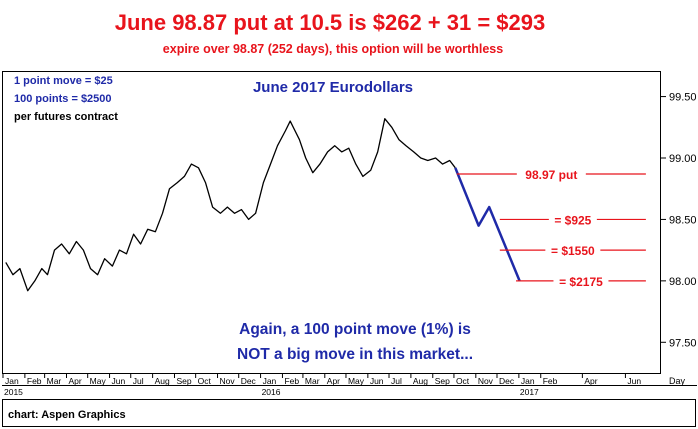 The width and height of the screenshot is (698, 429). I want to click on y-axis: 97.50 98.00 98.50 99.00 99.50, so click(678, 220).